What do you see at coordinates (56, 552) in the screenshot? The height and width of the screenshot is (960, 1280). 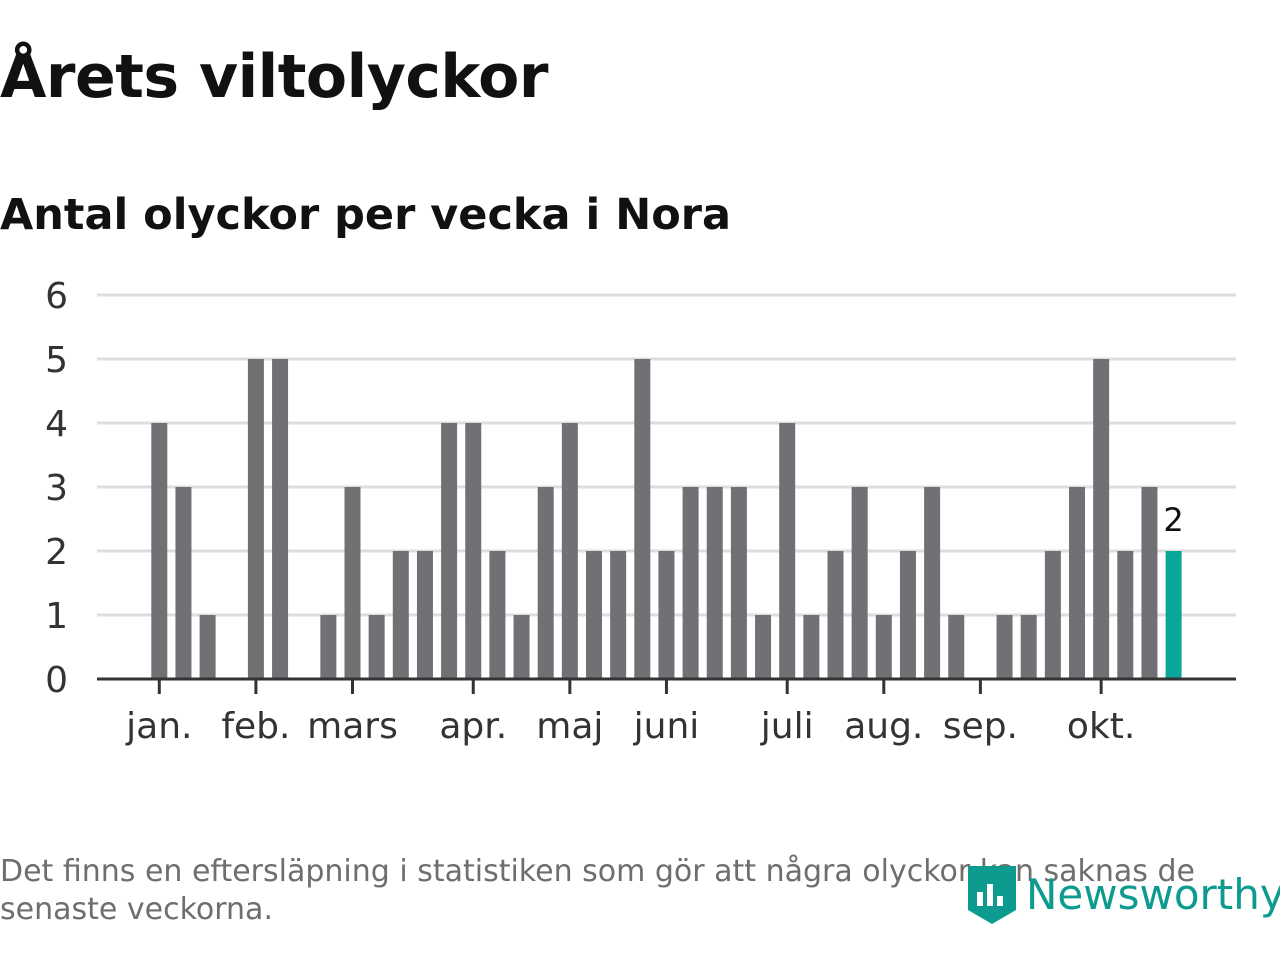 I see `y-tick-label: 2` at bounding box center [56, 552].